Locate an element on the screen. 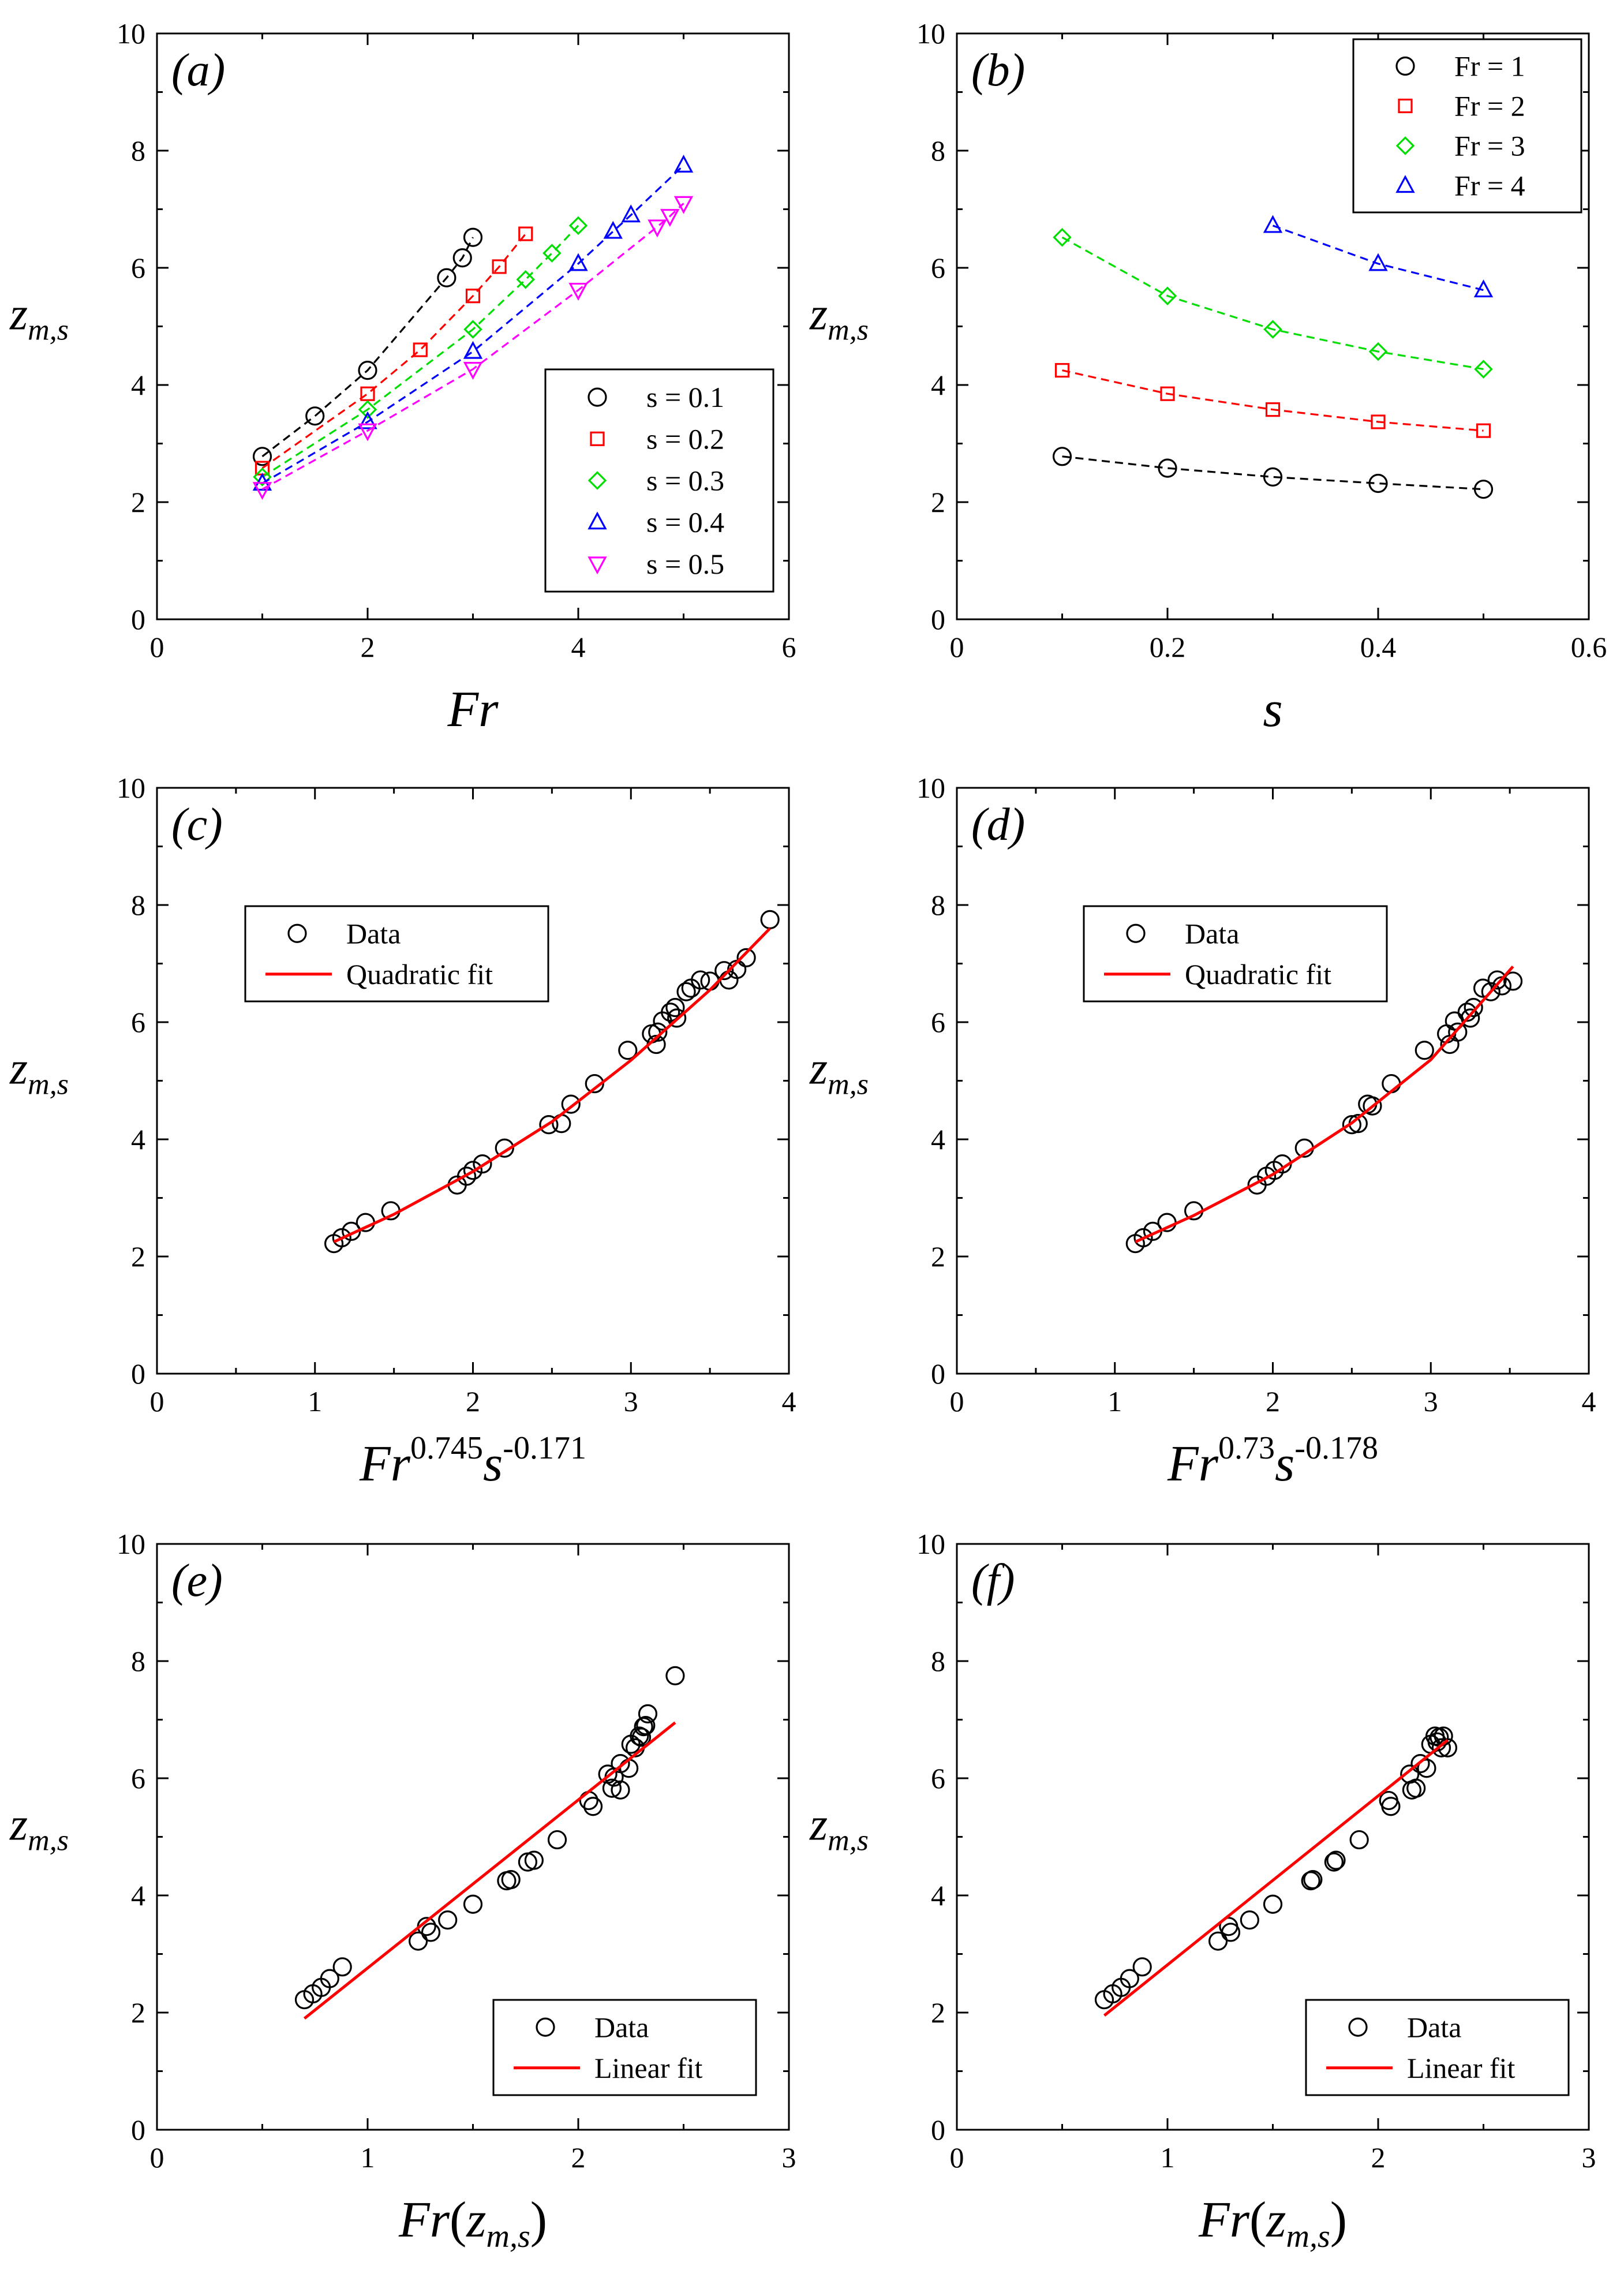 This screenshot has width=1624, height=2270. series-data is located at coordinates (1324, 1112).